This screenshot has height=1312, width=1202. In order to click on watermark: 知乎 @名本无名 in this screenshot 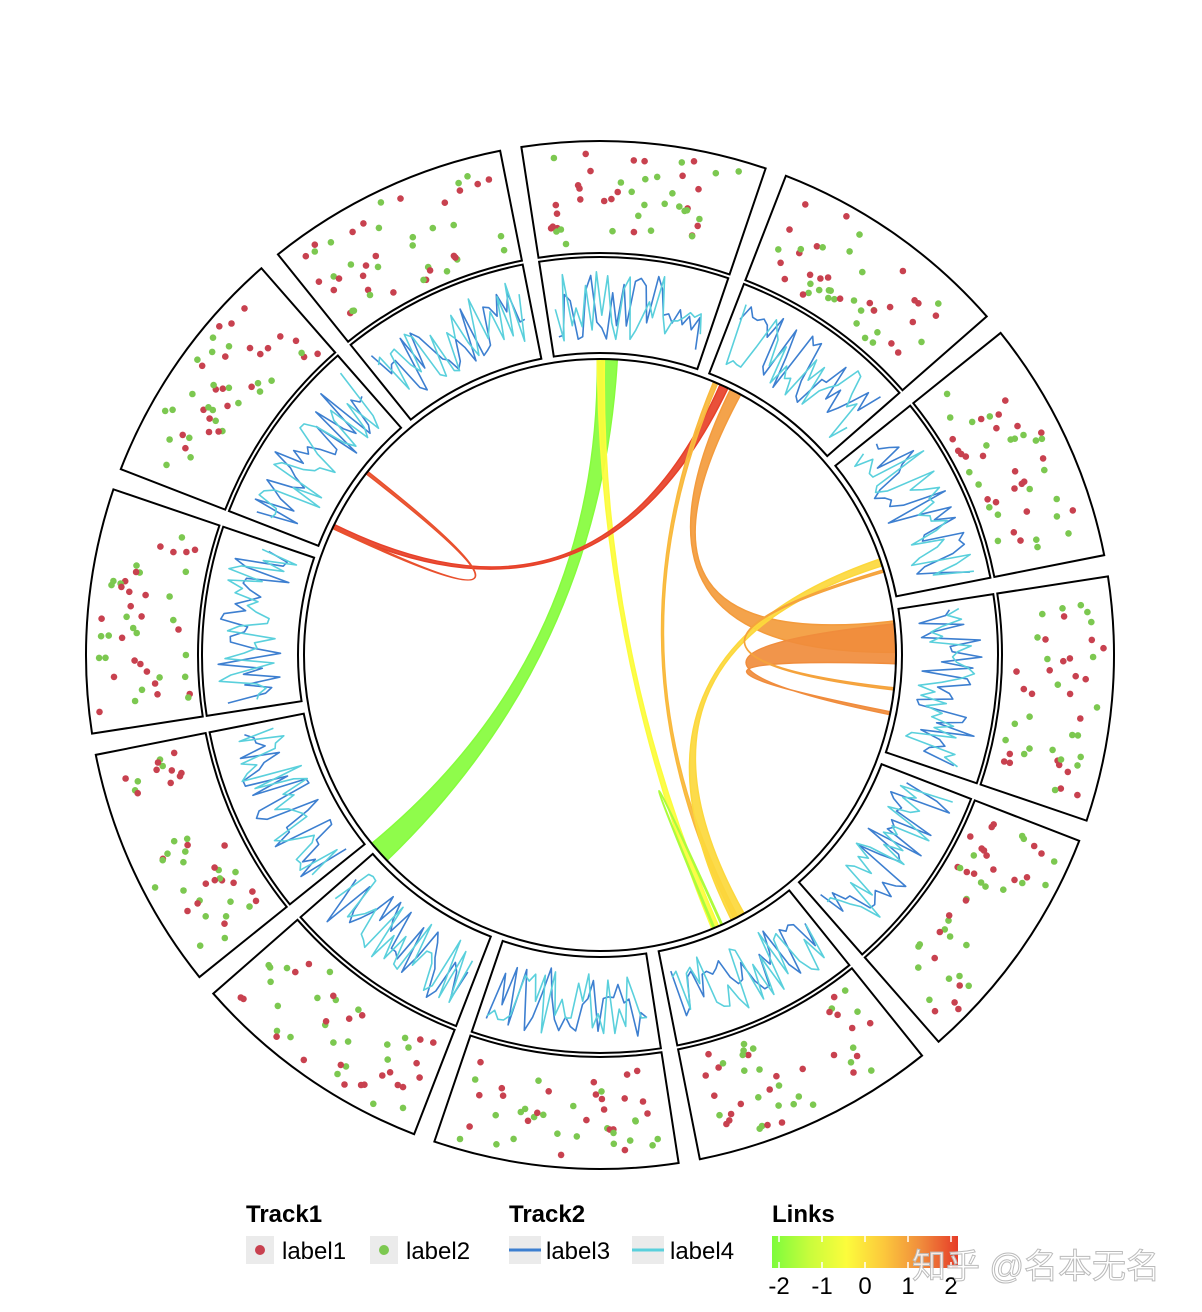, I will do `click(1036, 1267)`.